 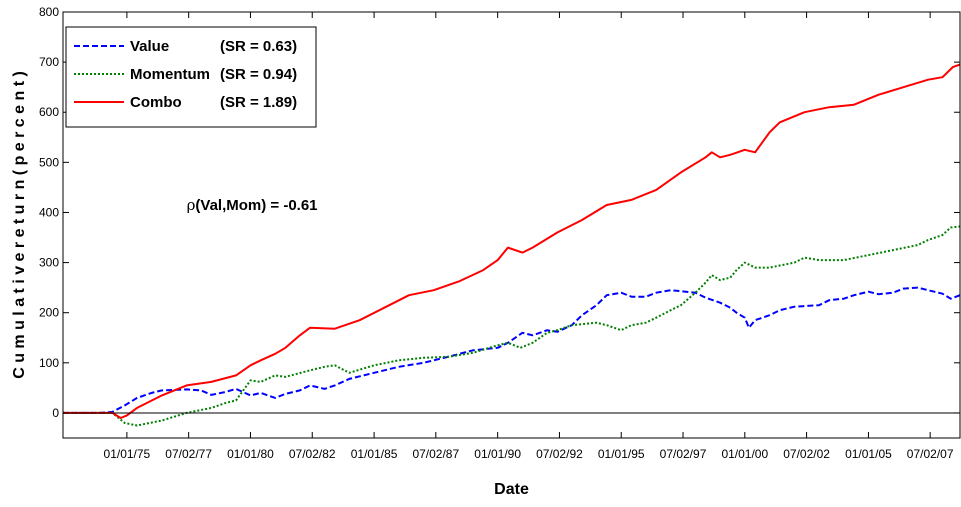 I want to click on x-tick-label: 07/02/97, so click(x=683, y=454).